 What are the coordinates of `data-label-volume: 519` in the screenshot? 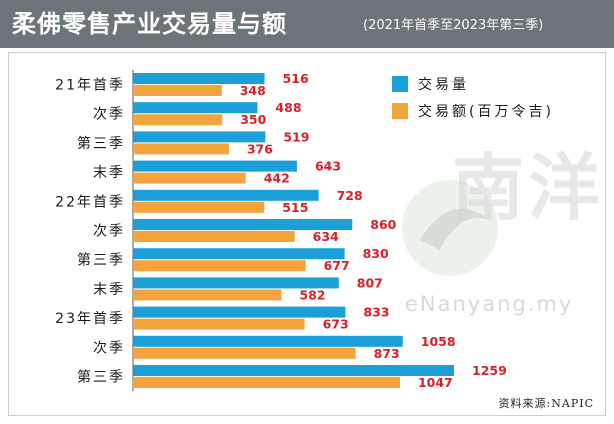 It's located at (296, 136).